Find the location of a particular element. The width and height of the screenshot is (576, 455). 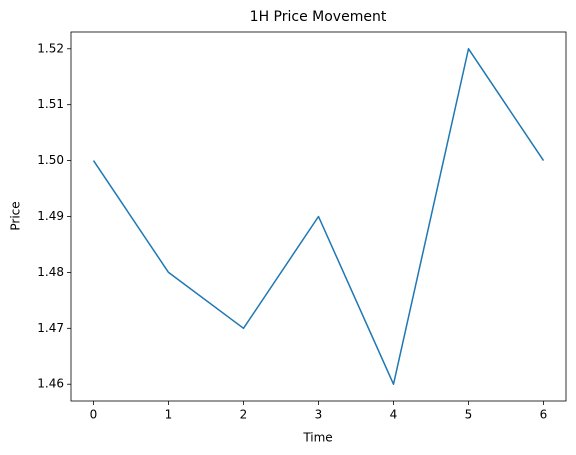

x-tick-label: 0 is located at coordinates (94, 415).